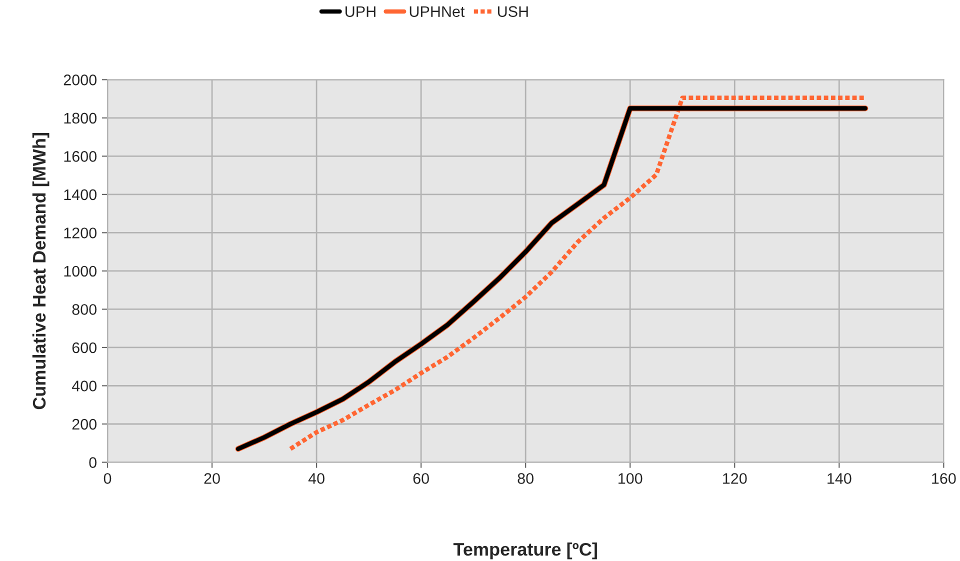 This screenshot has height=561, width=960. I want to click on x-tick-label: 140, so click(840, 478).